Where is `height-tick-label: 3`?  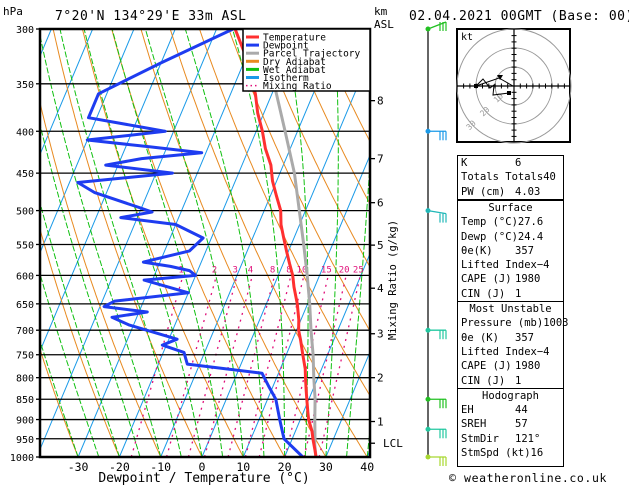
height-tick-label: 3 is located at coordinates (380, 334).